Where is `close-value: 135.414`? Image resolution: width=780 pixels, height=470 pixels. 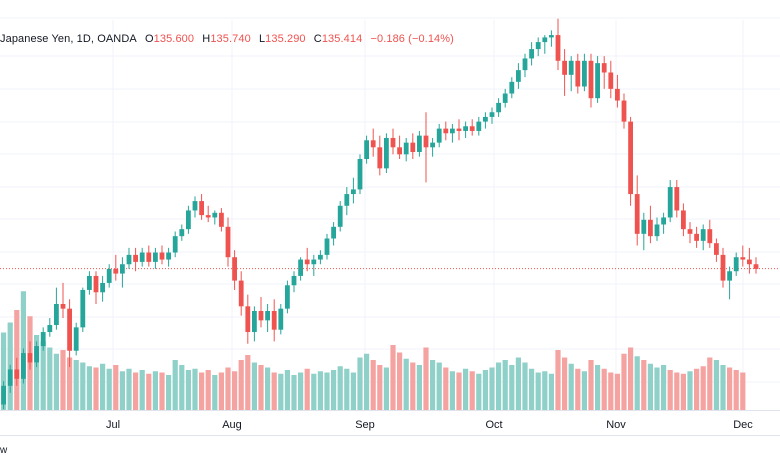
close-value: 135.414 is located at coordinates (342, 39).